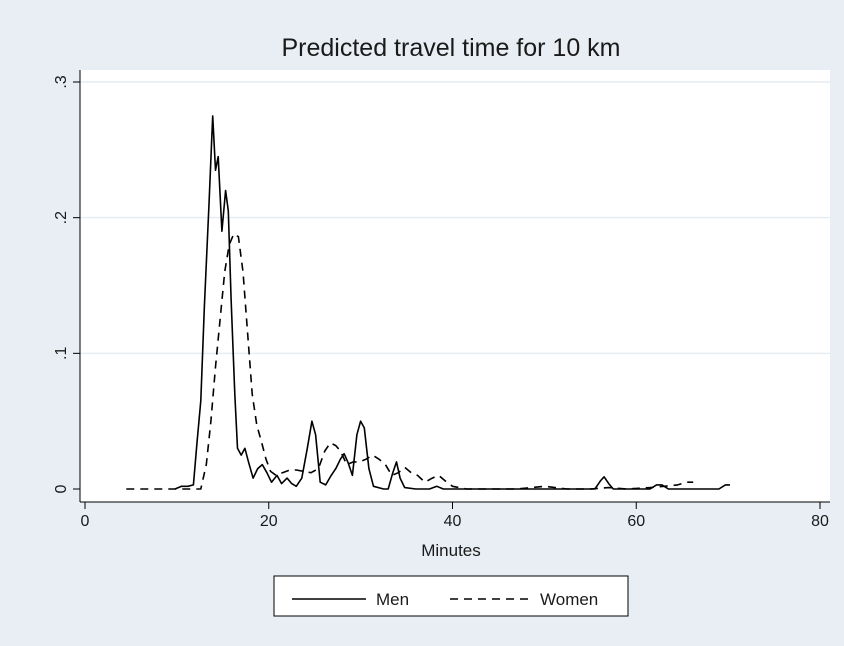  What do you see at coordinates (392, 599) in the screenshot?
I see `legend-label-men: Men` at bounding box center [392, 599].